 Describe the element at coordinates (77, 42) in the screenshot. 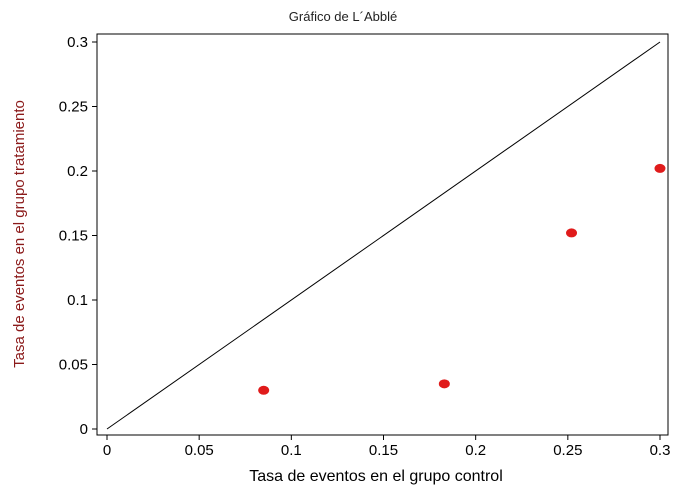

I see `y-tick-label: 0.3` at that location.